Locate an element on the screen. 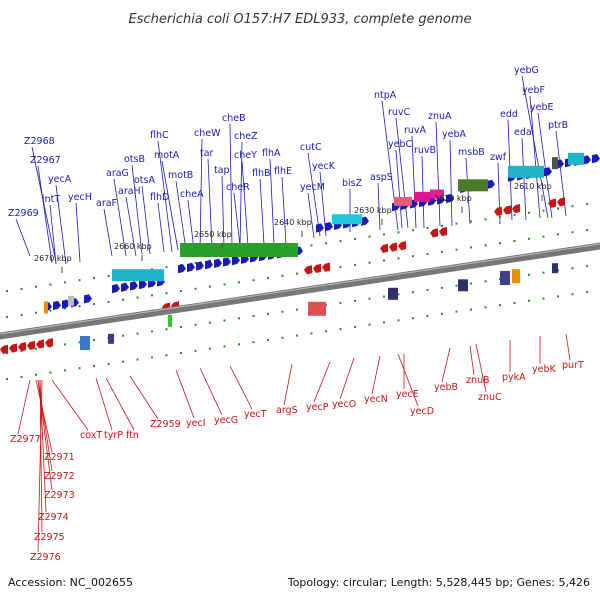  forward-gene-label: Z2969 is located at coordinates (23, 213).